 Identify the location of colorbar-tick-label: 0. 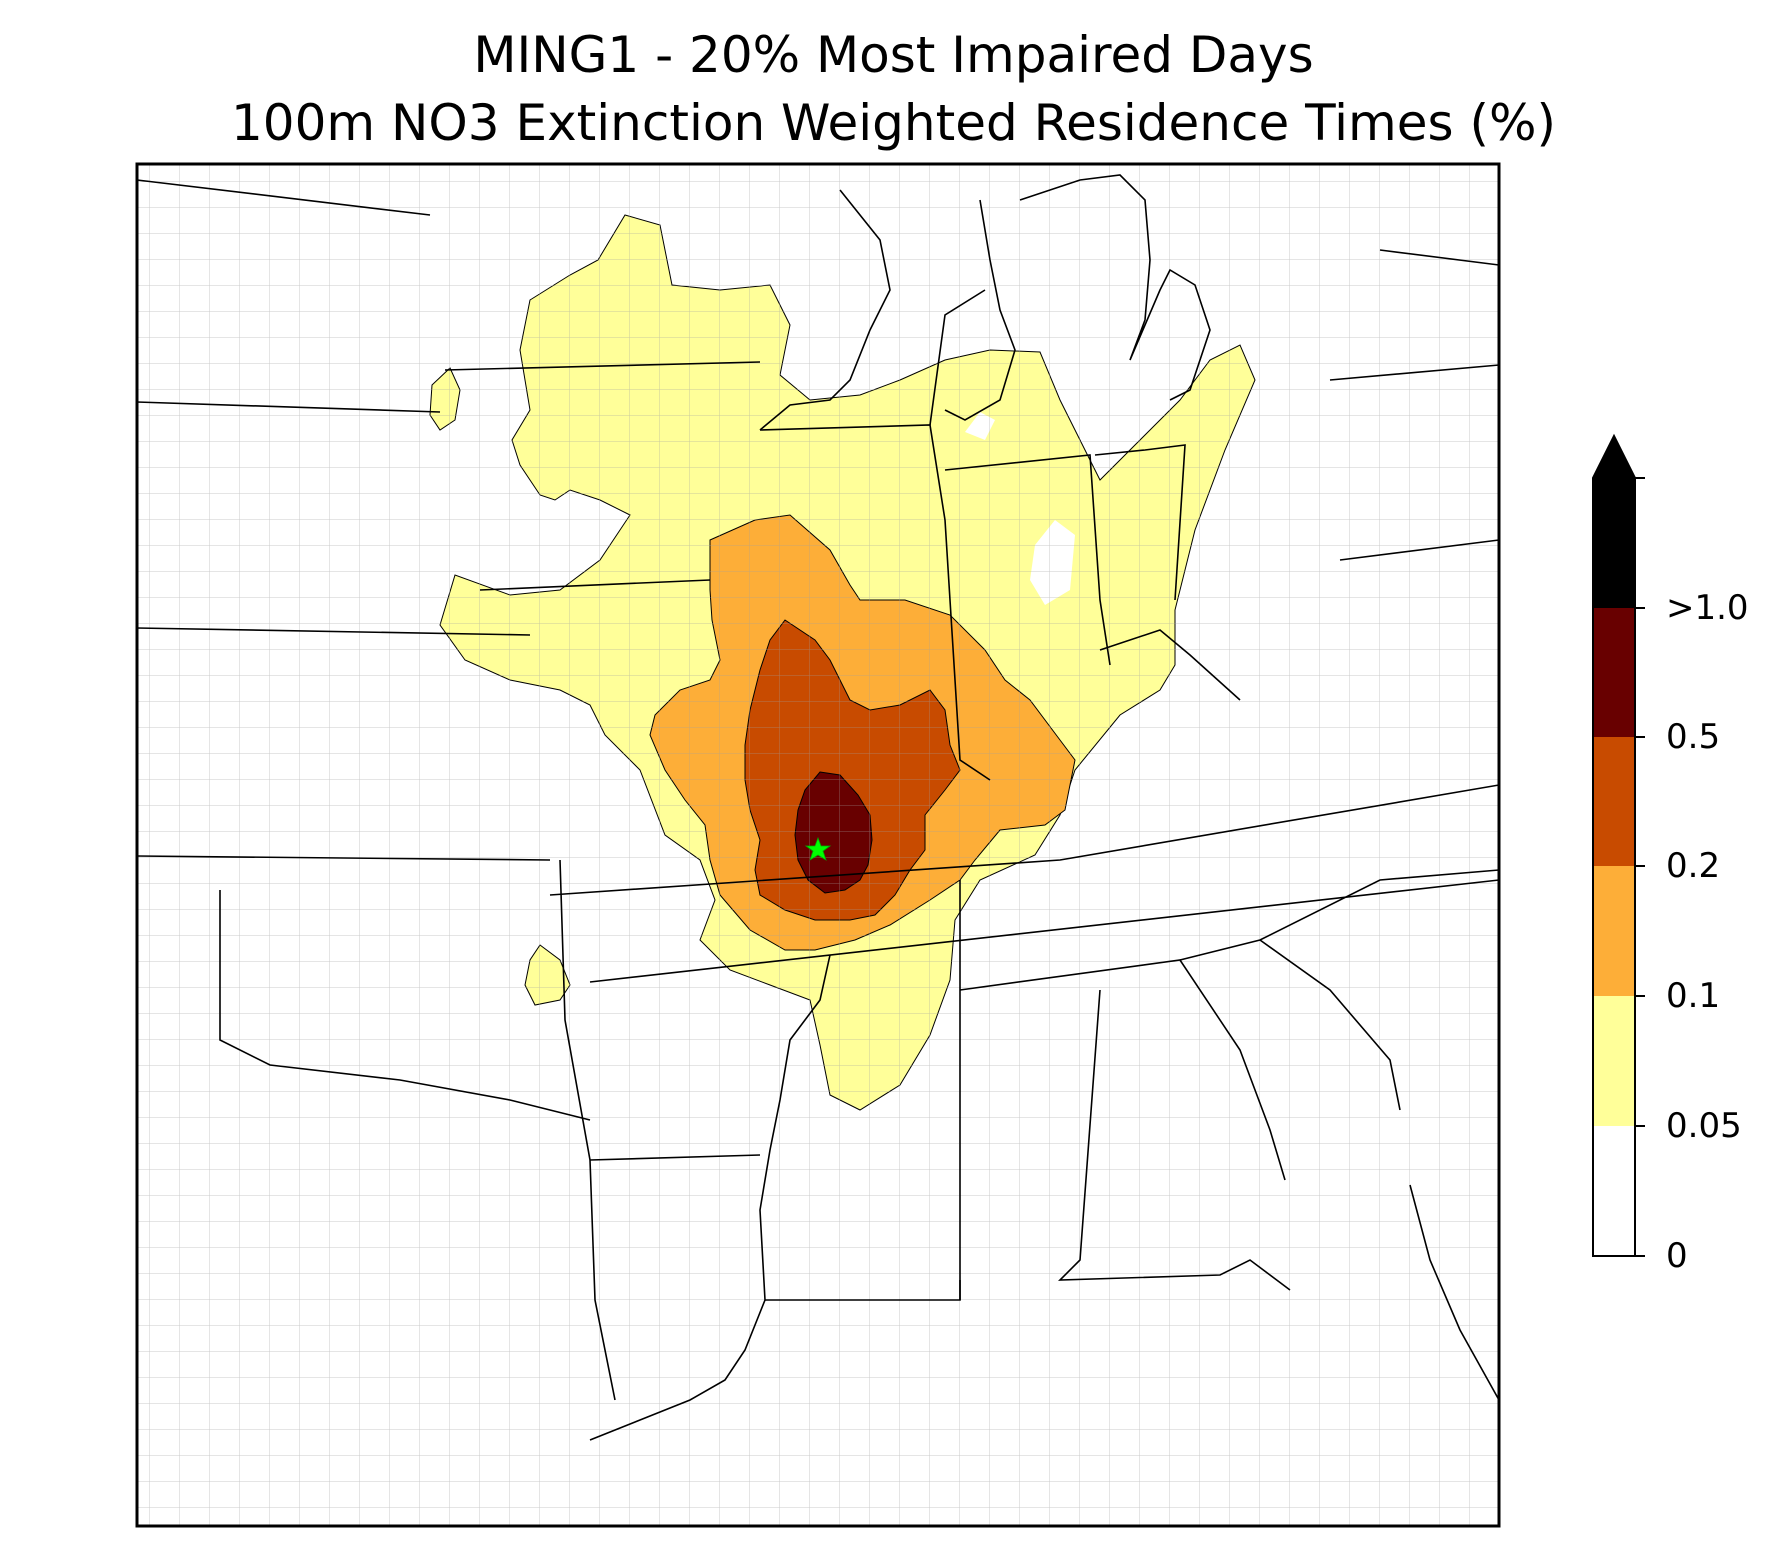
(1677, 1256).